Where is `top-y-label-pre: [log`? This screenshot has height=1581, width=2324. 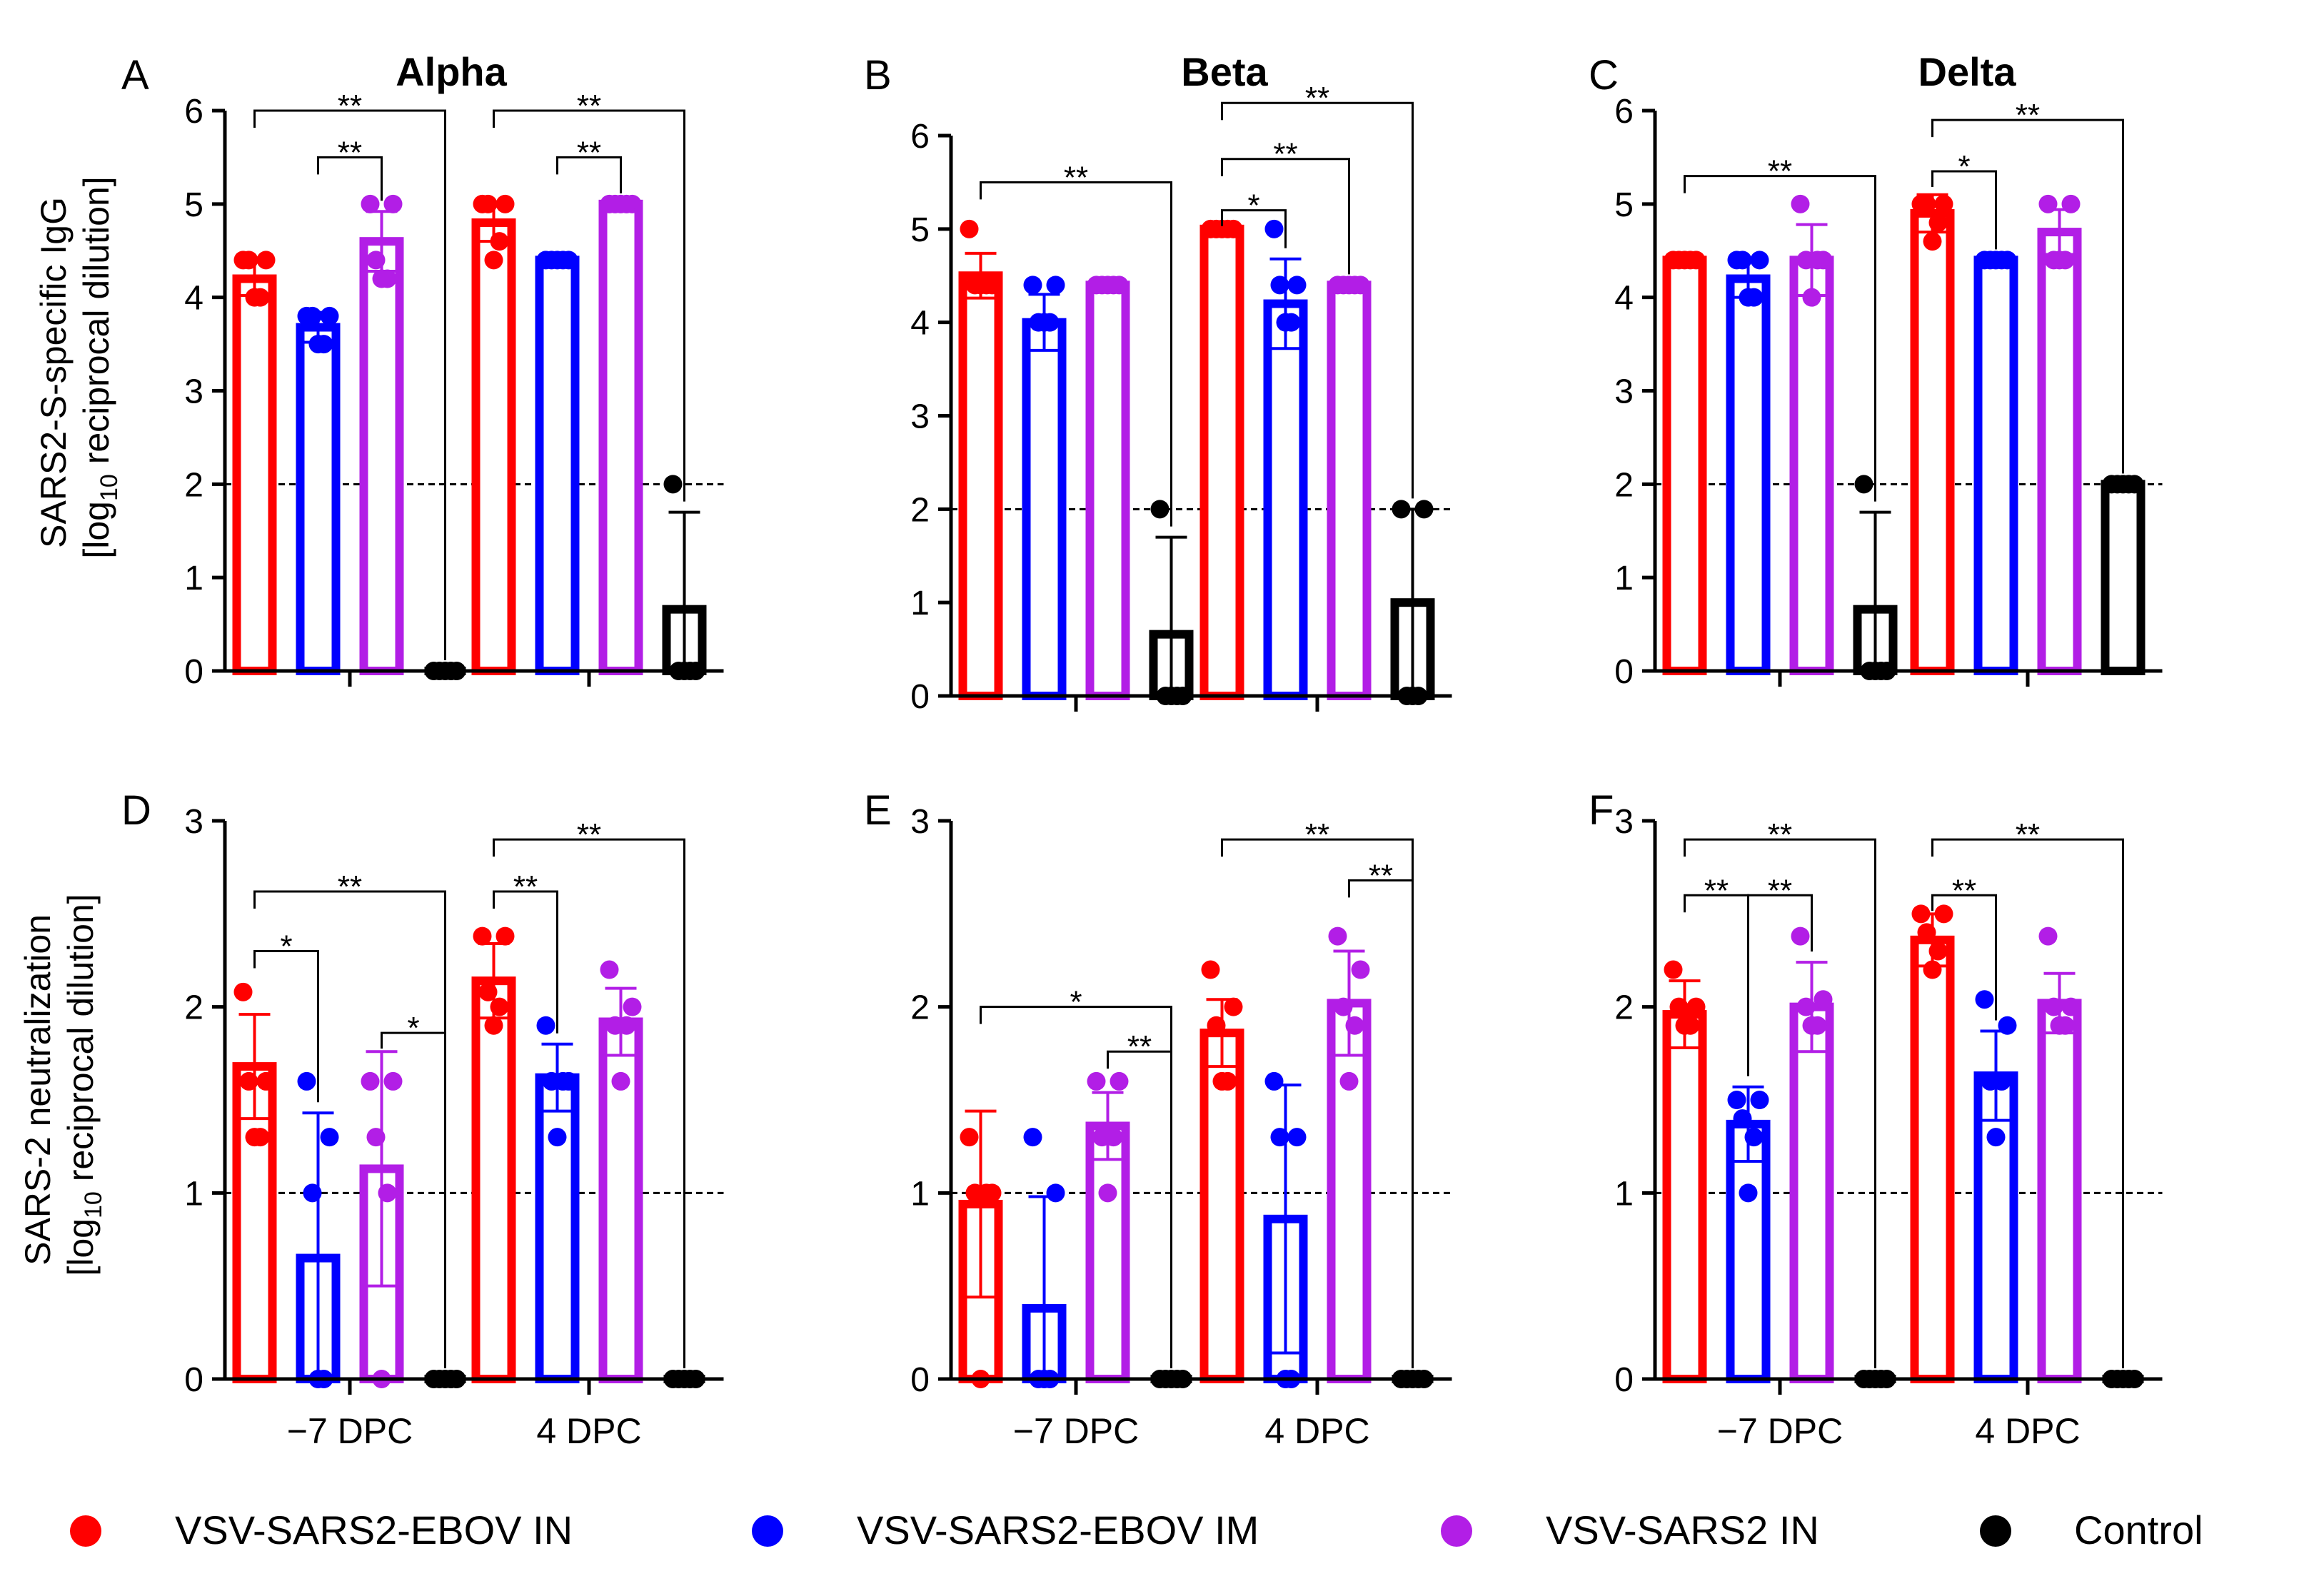
top-y-label-pre: [log is located at coordinates (96, 530).